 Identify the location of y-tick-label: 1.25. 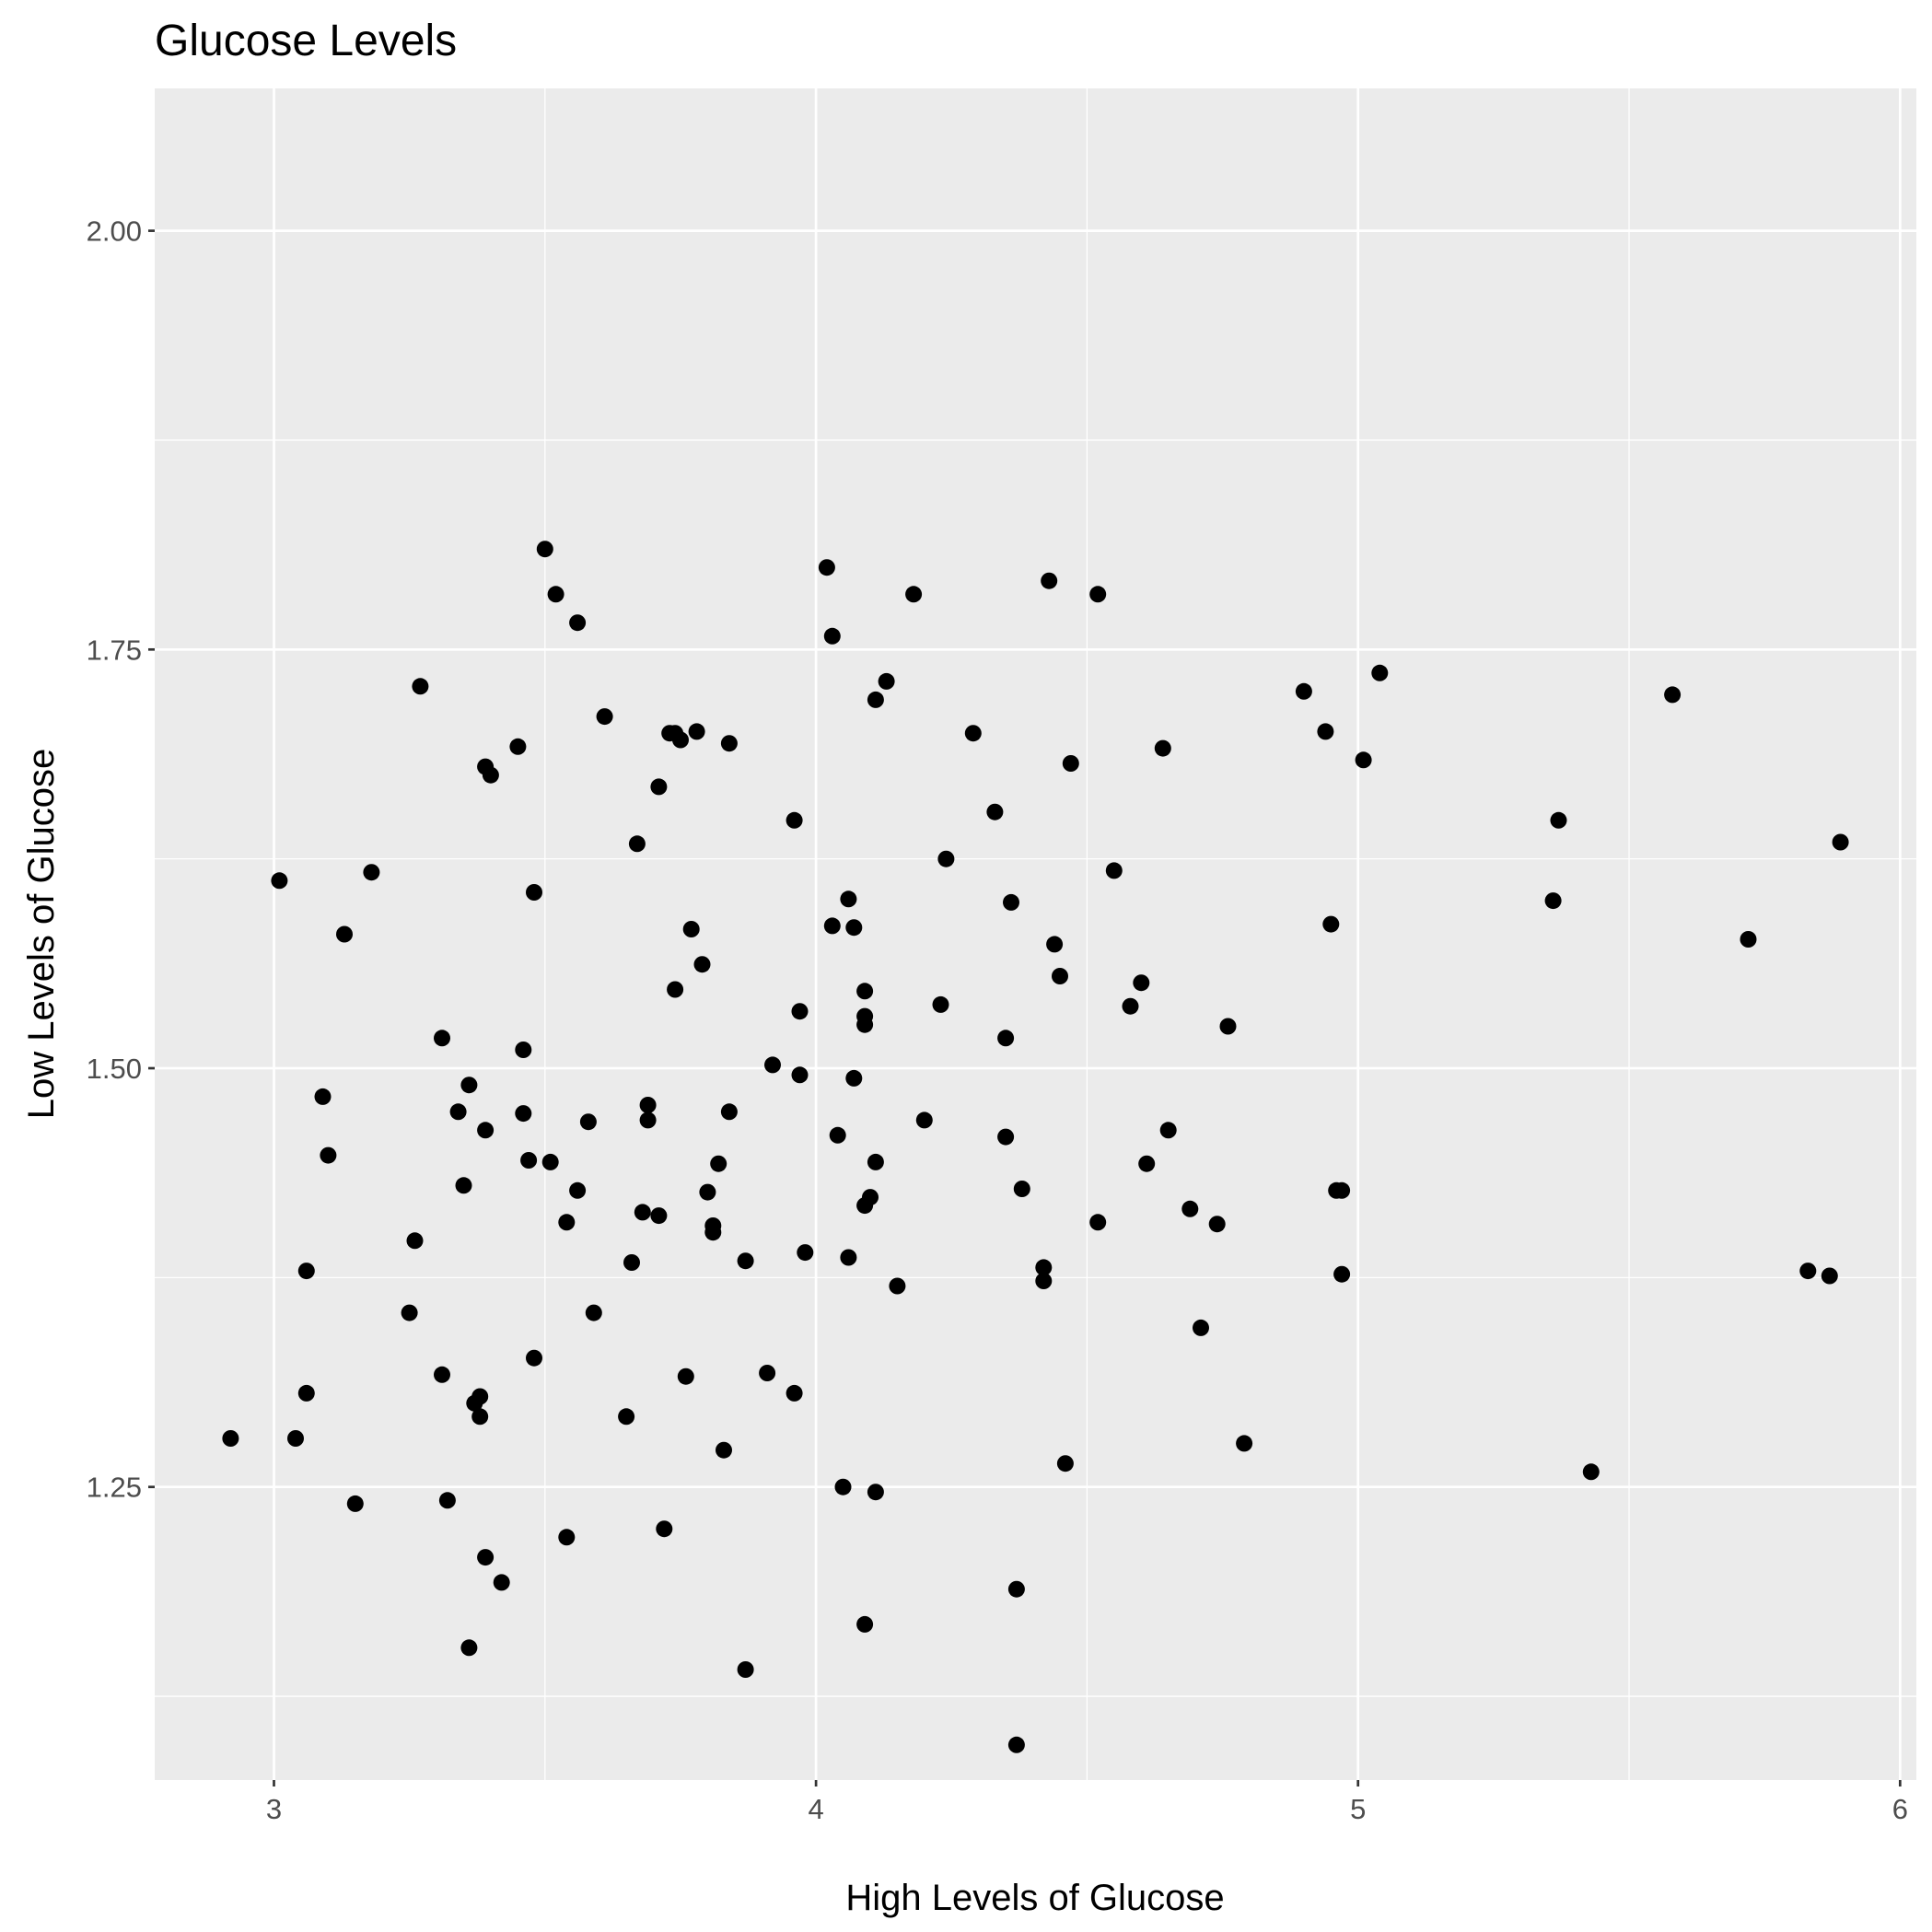
(114, 1488).